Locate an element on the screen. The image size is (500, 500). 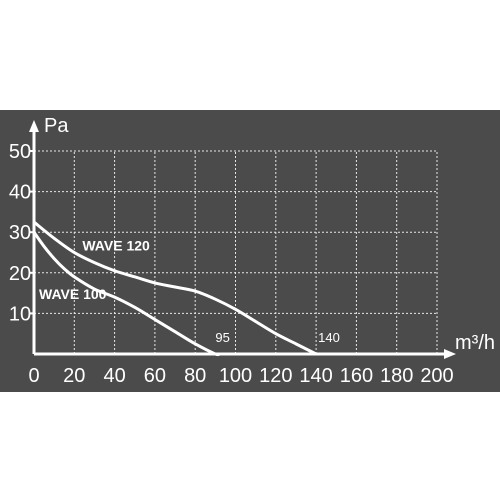
y-tick-label: 40 is located at coordinates (20, 193).